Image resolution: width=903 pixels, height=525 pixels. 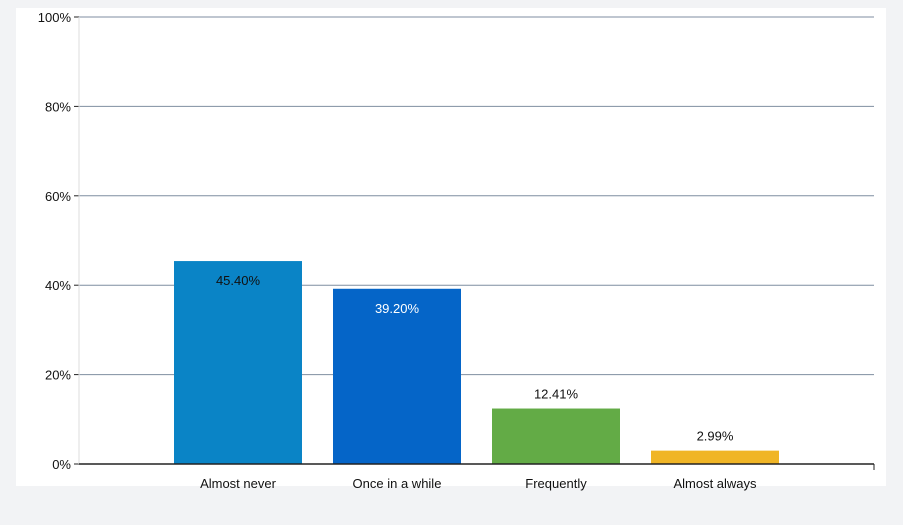 I want to click on x-tick-label: Once in a while, so click(x=397, y=483).